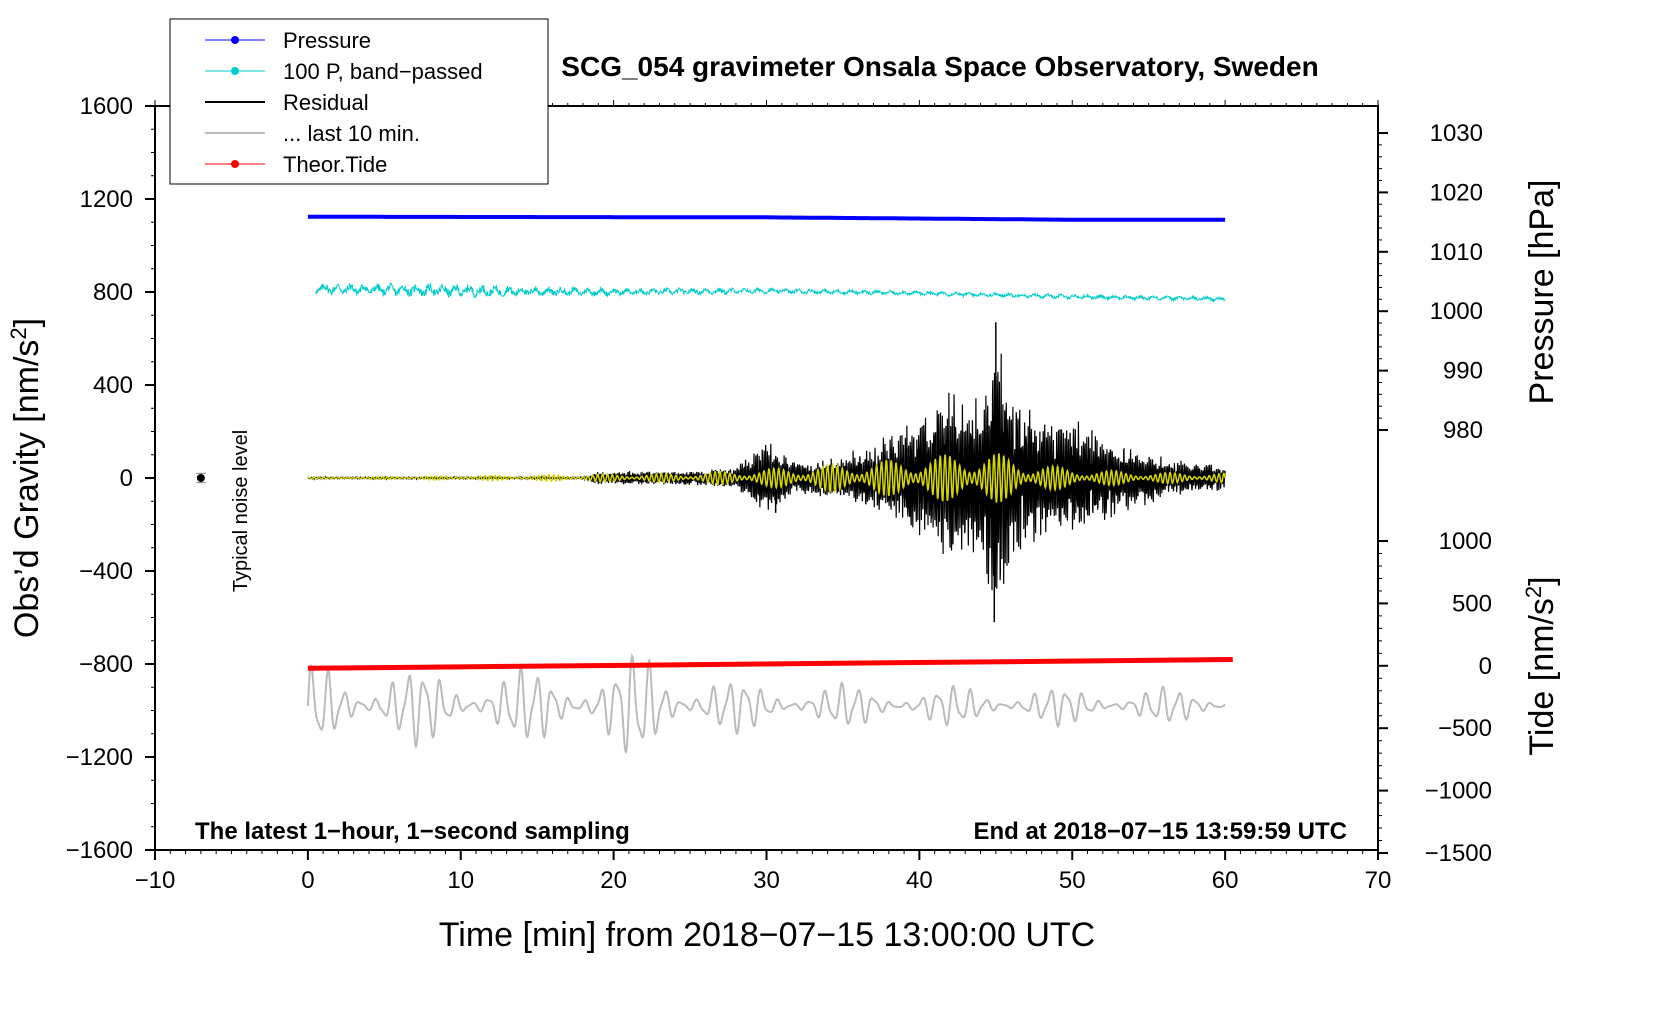  Describe the element at coordinates (460, 880) in the screenshot. I see `x-tick-label: 10` at that location.